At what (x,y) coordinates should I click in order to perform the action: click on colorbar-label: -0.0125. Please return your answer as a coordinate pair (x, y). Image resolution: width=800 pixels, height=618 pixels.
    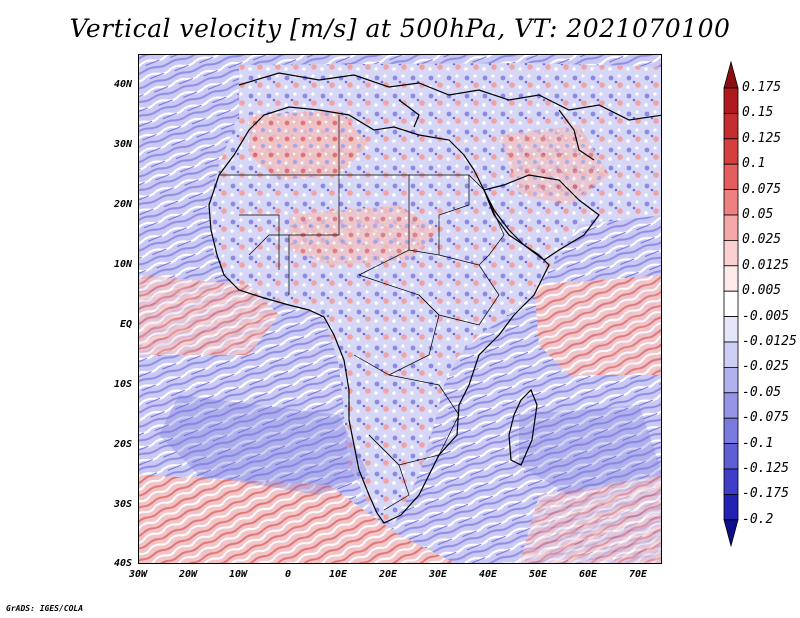
    Looking at the image, I should click on (769, 341).